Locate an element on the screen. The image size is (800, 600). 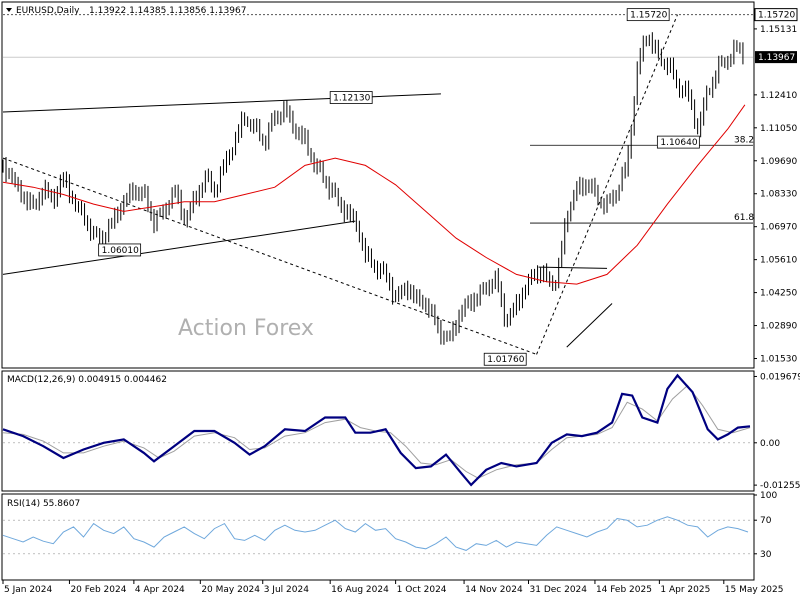
symbol-label: EURUSD,Daily is located at coordinates (48, 11).